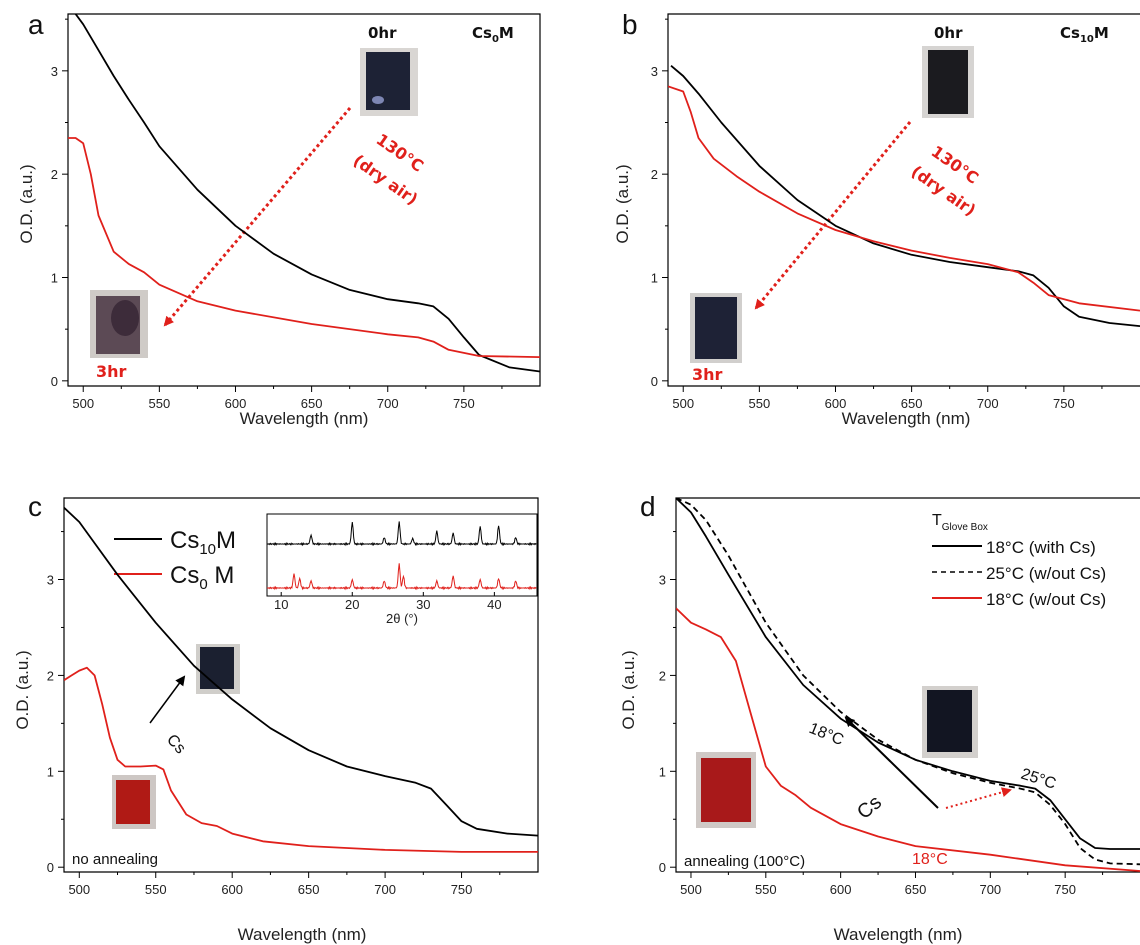 The height and width of the screenshot is (945, 1140). Describe the element at coordinates (302, 934) in the screenshot. I see `x-axis-label-c: Wavelength (nm)` at that location.